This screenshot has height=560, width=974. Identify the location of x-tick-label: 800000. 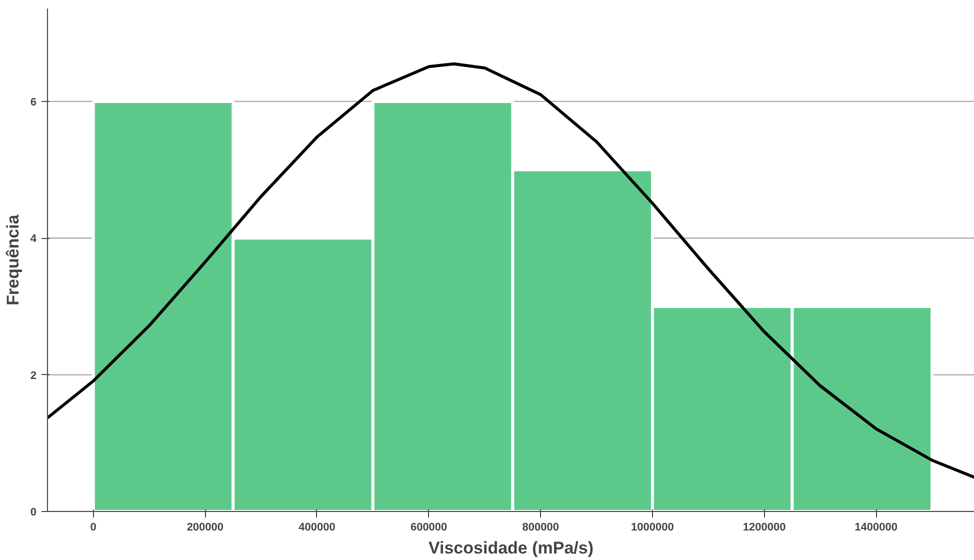
(540, 528).